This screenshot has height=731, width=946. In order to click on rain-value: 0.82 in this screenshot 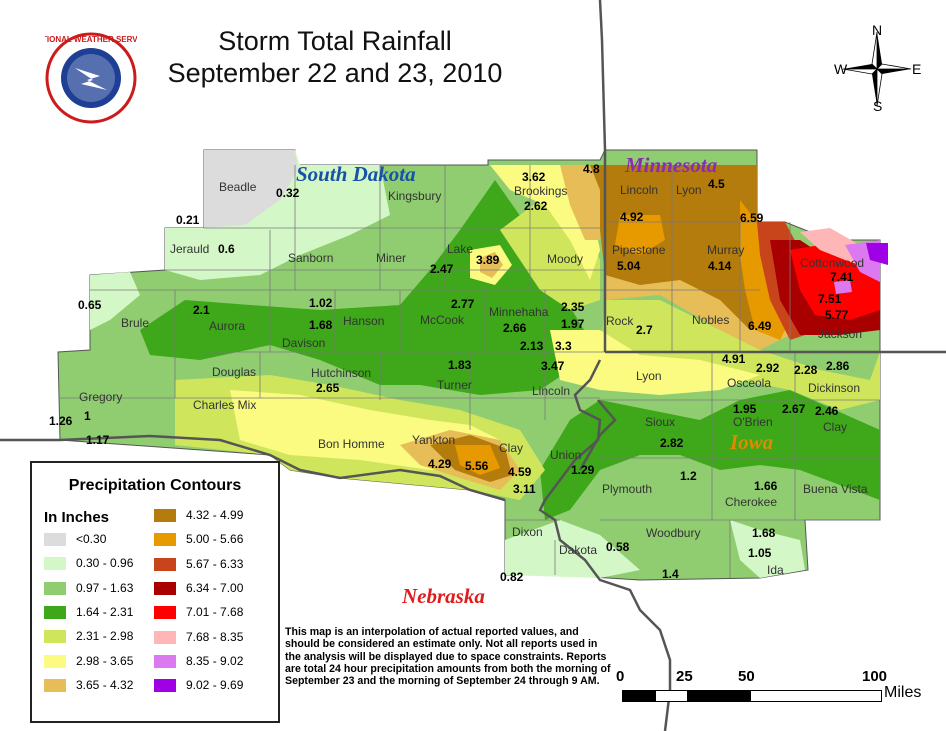, I will do `click(512, 577)`.